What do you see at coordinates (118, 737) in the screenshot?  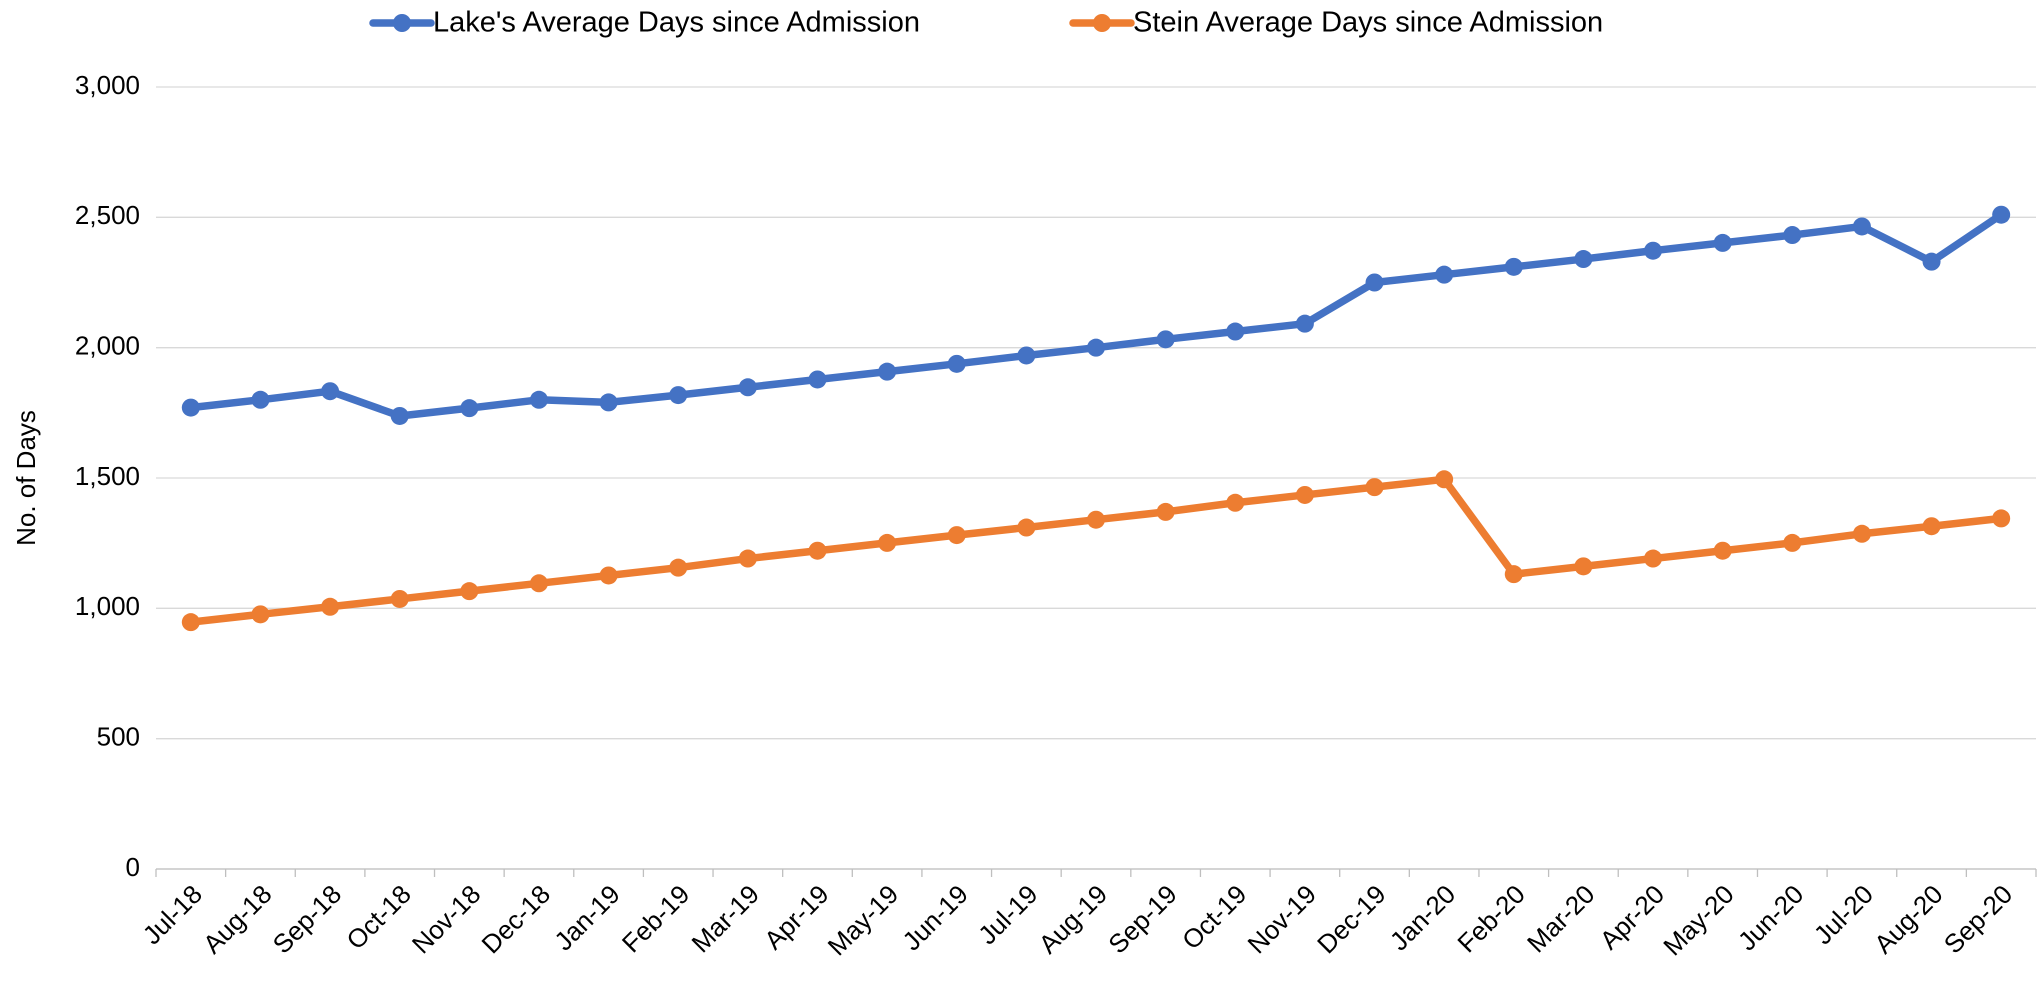 I see `y-tick-label: 500` at bounding box center [118, 737].